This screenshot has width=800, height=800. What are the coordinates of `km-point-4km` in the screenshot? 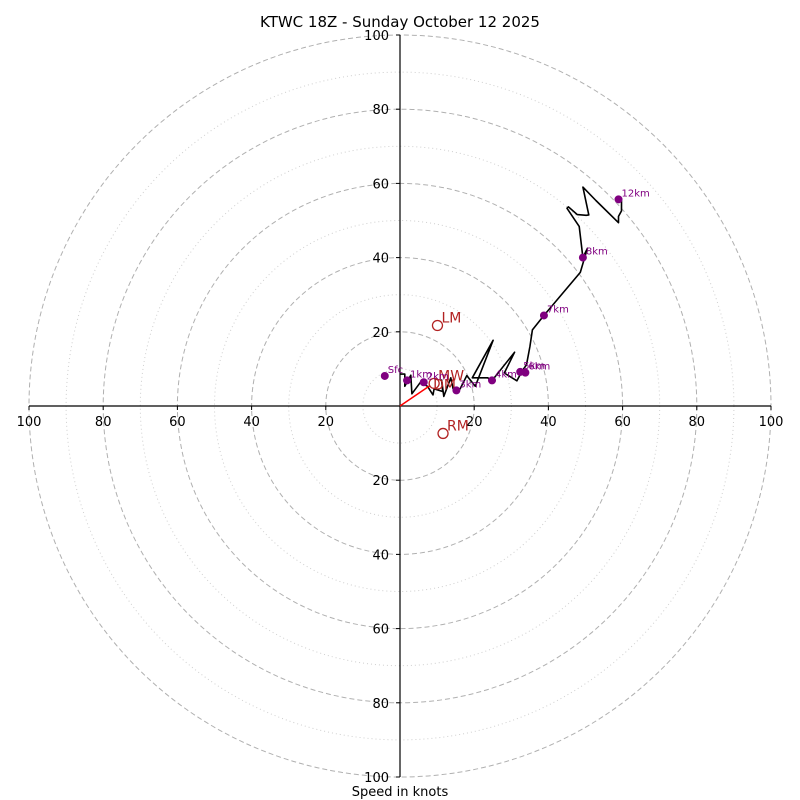 It's located at (492, 380).